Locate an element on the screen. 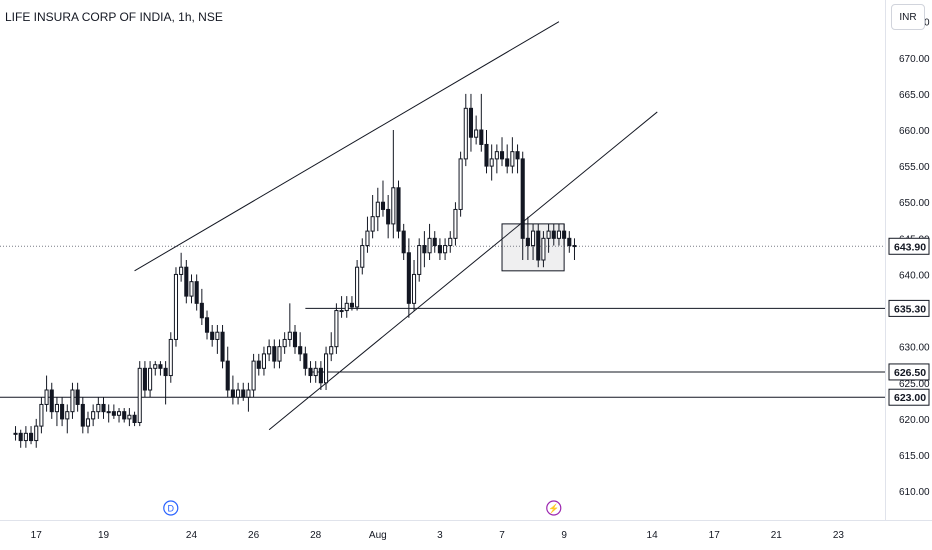 This screenshot has width=932, height=550. y-tick-label: 610.00 is located at coordinates (914, 492).